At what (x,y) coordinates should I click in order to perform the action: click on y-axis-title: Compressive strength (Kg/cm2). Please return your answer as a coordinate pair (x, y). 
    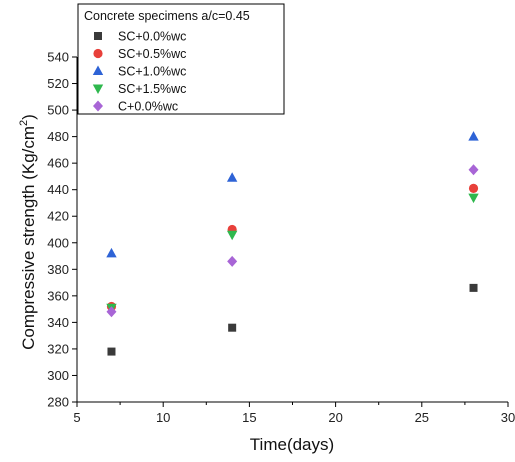
    Looking at the image, I should click on (28, 232).